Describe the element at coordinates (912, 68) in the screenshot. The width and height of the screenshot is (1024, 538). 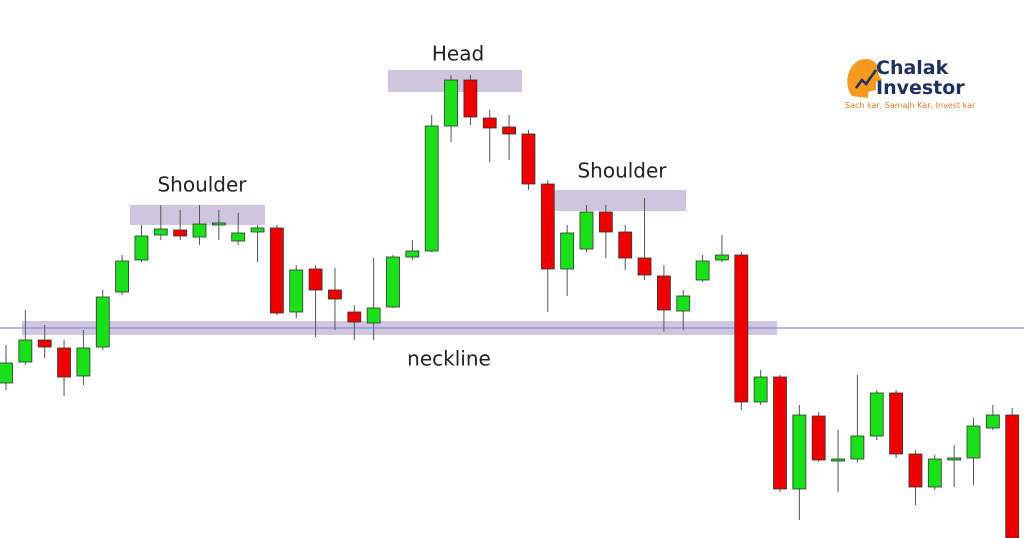
I see `logo-text: Chalak` at that location.